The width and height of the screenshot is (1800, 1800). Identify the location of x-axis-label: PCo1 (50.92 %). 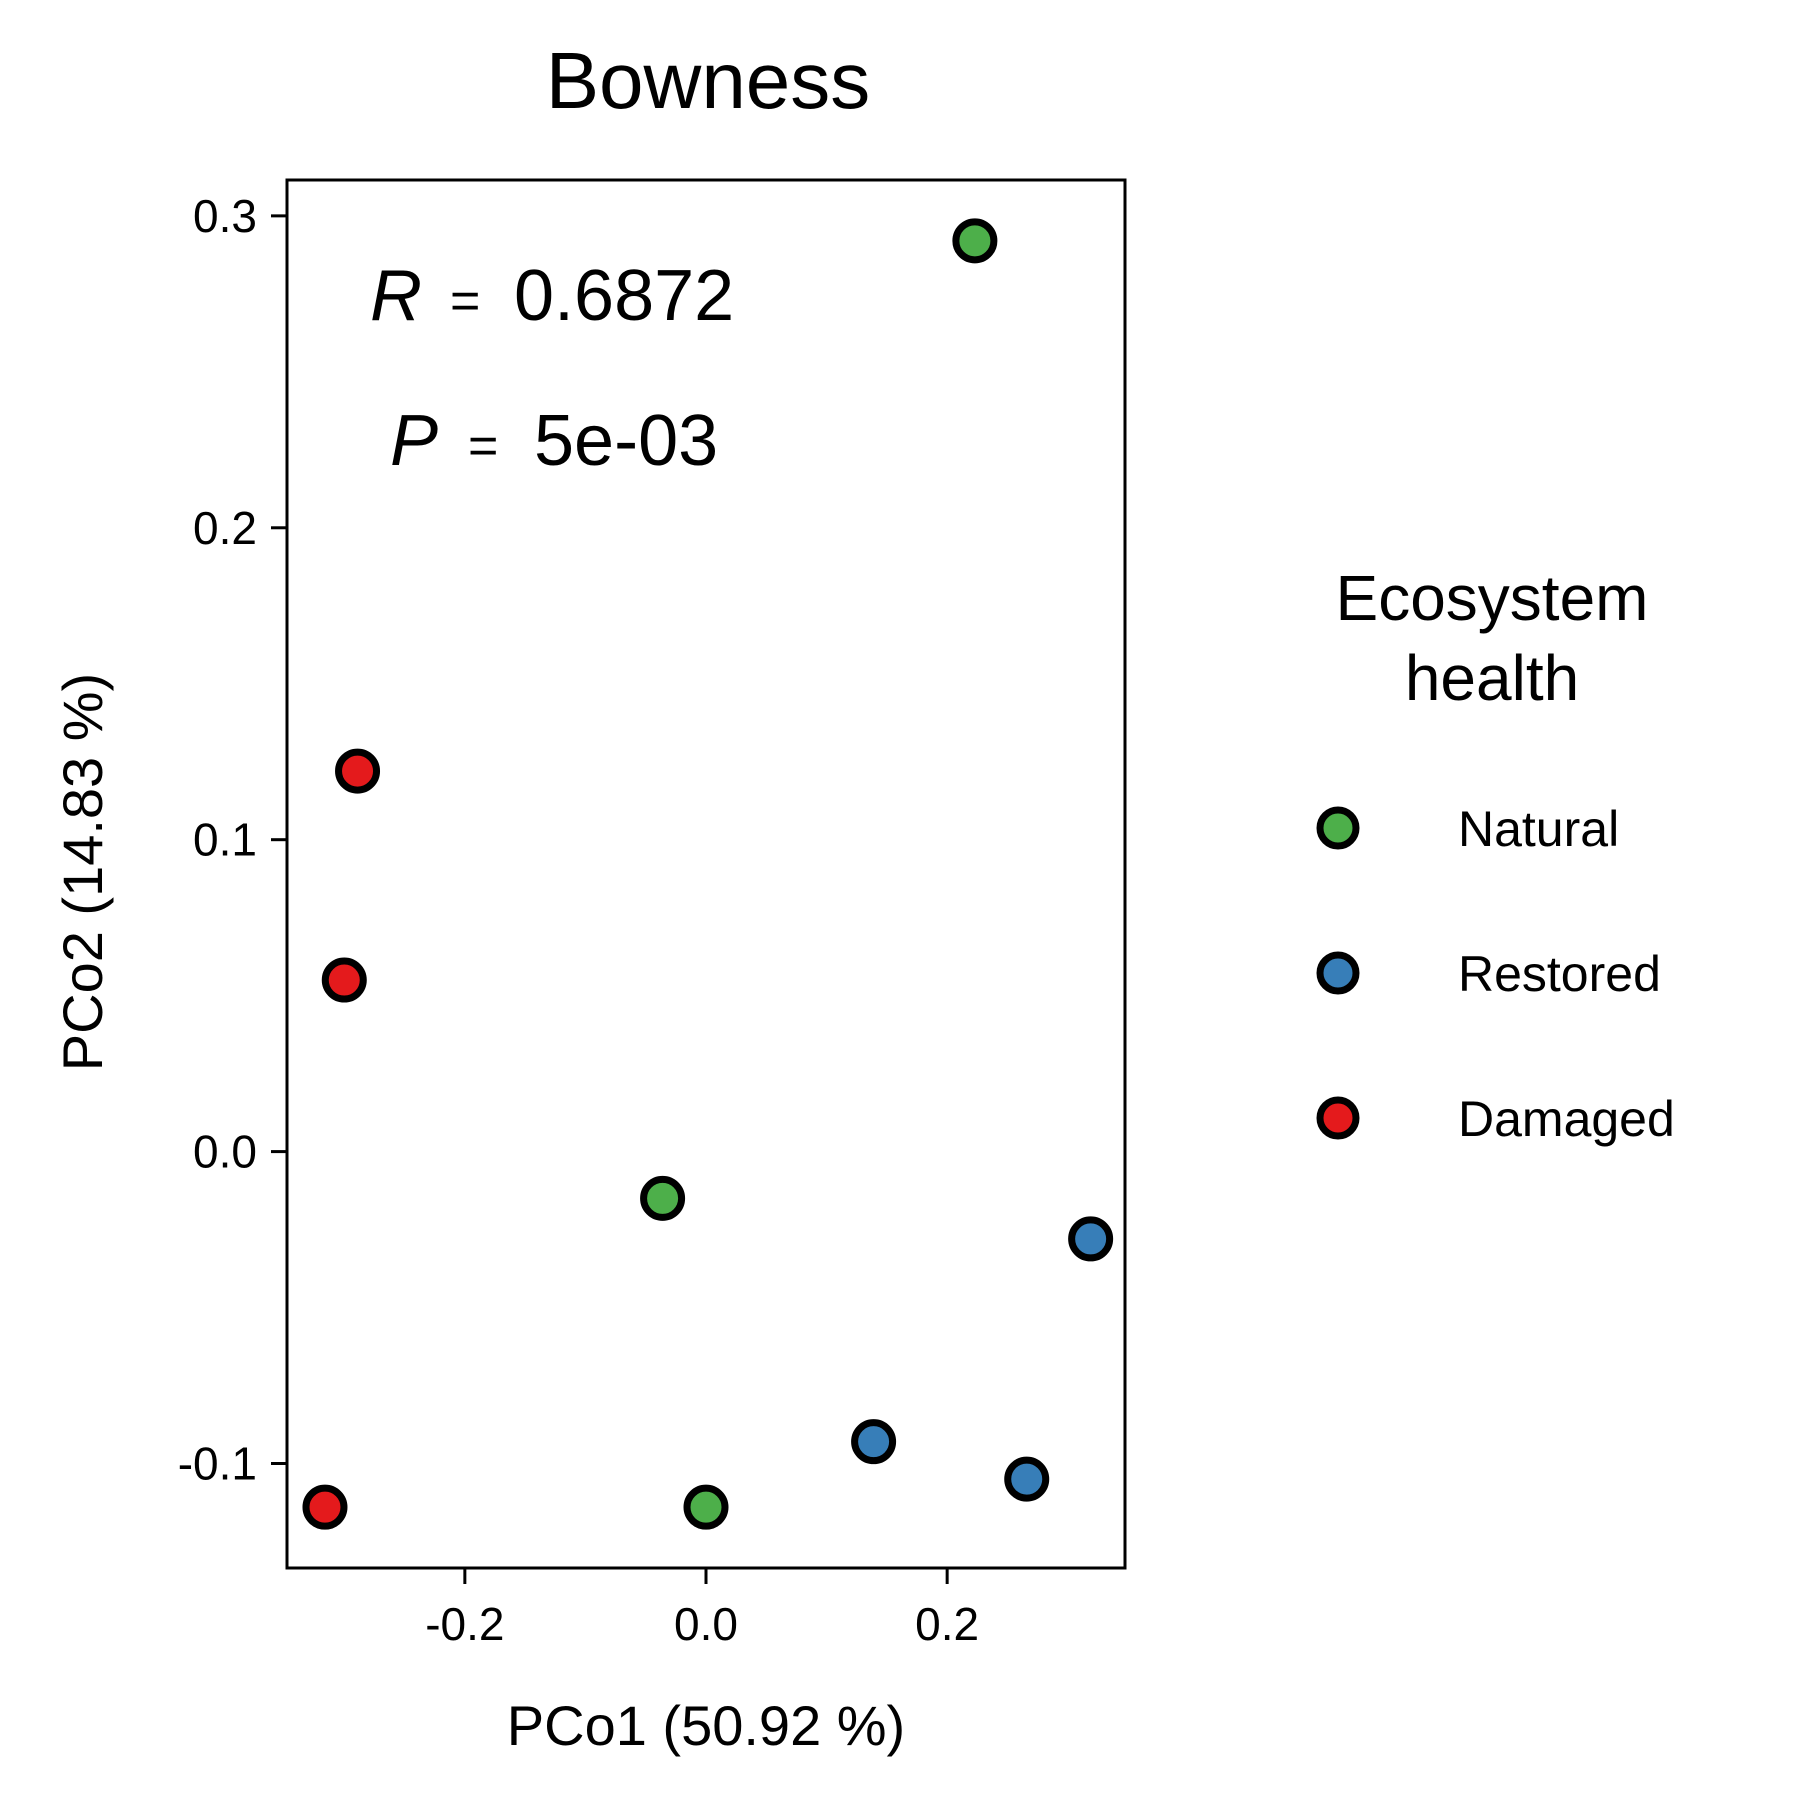
(706, 1725).